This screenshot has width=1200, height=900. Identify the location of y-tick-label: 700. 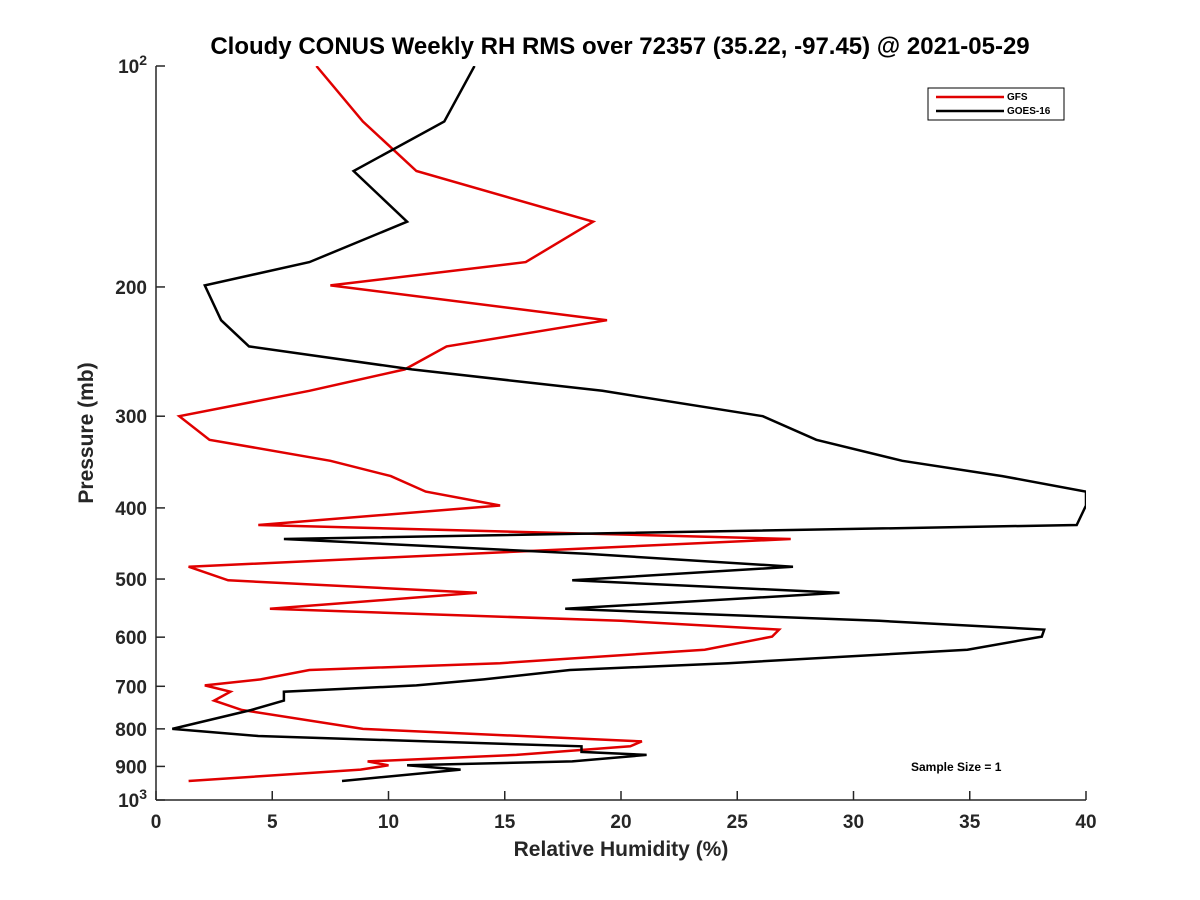
(131, 687).